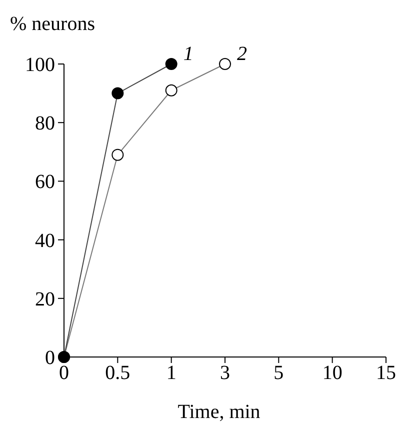  Describe the element at coordinates (40, 65) in the screenshot. I see `y-tick-label: 100` at that location.